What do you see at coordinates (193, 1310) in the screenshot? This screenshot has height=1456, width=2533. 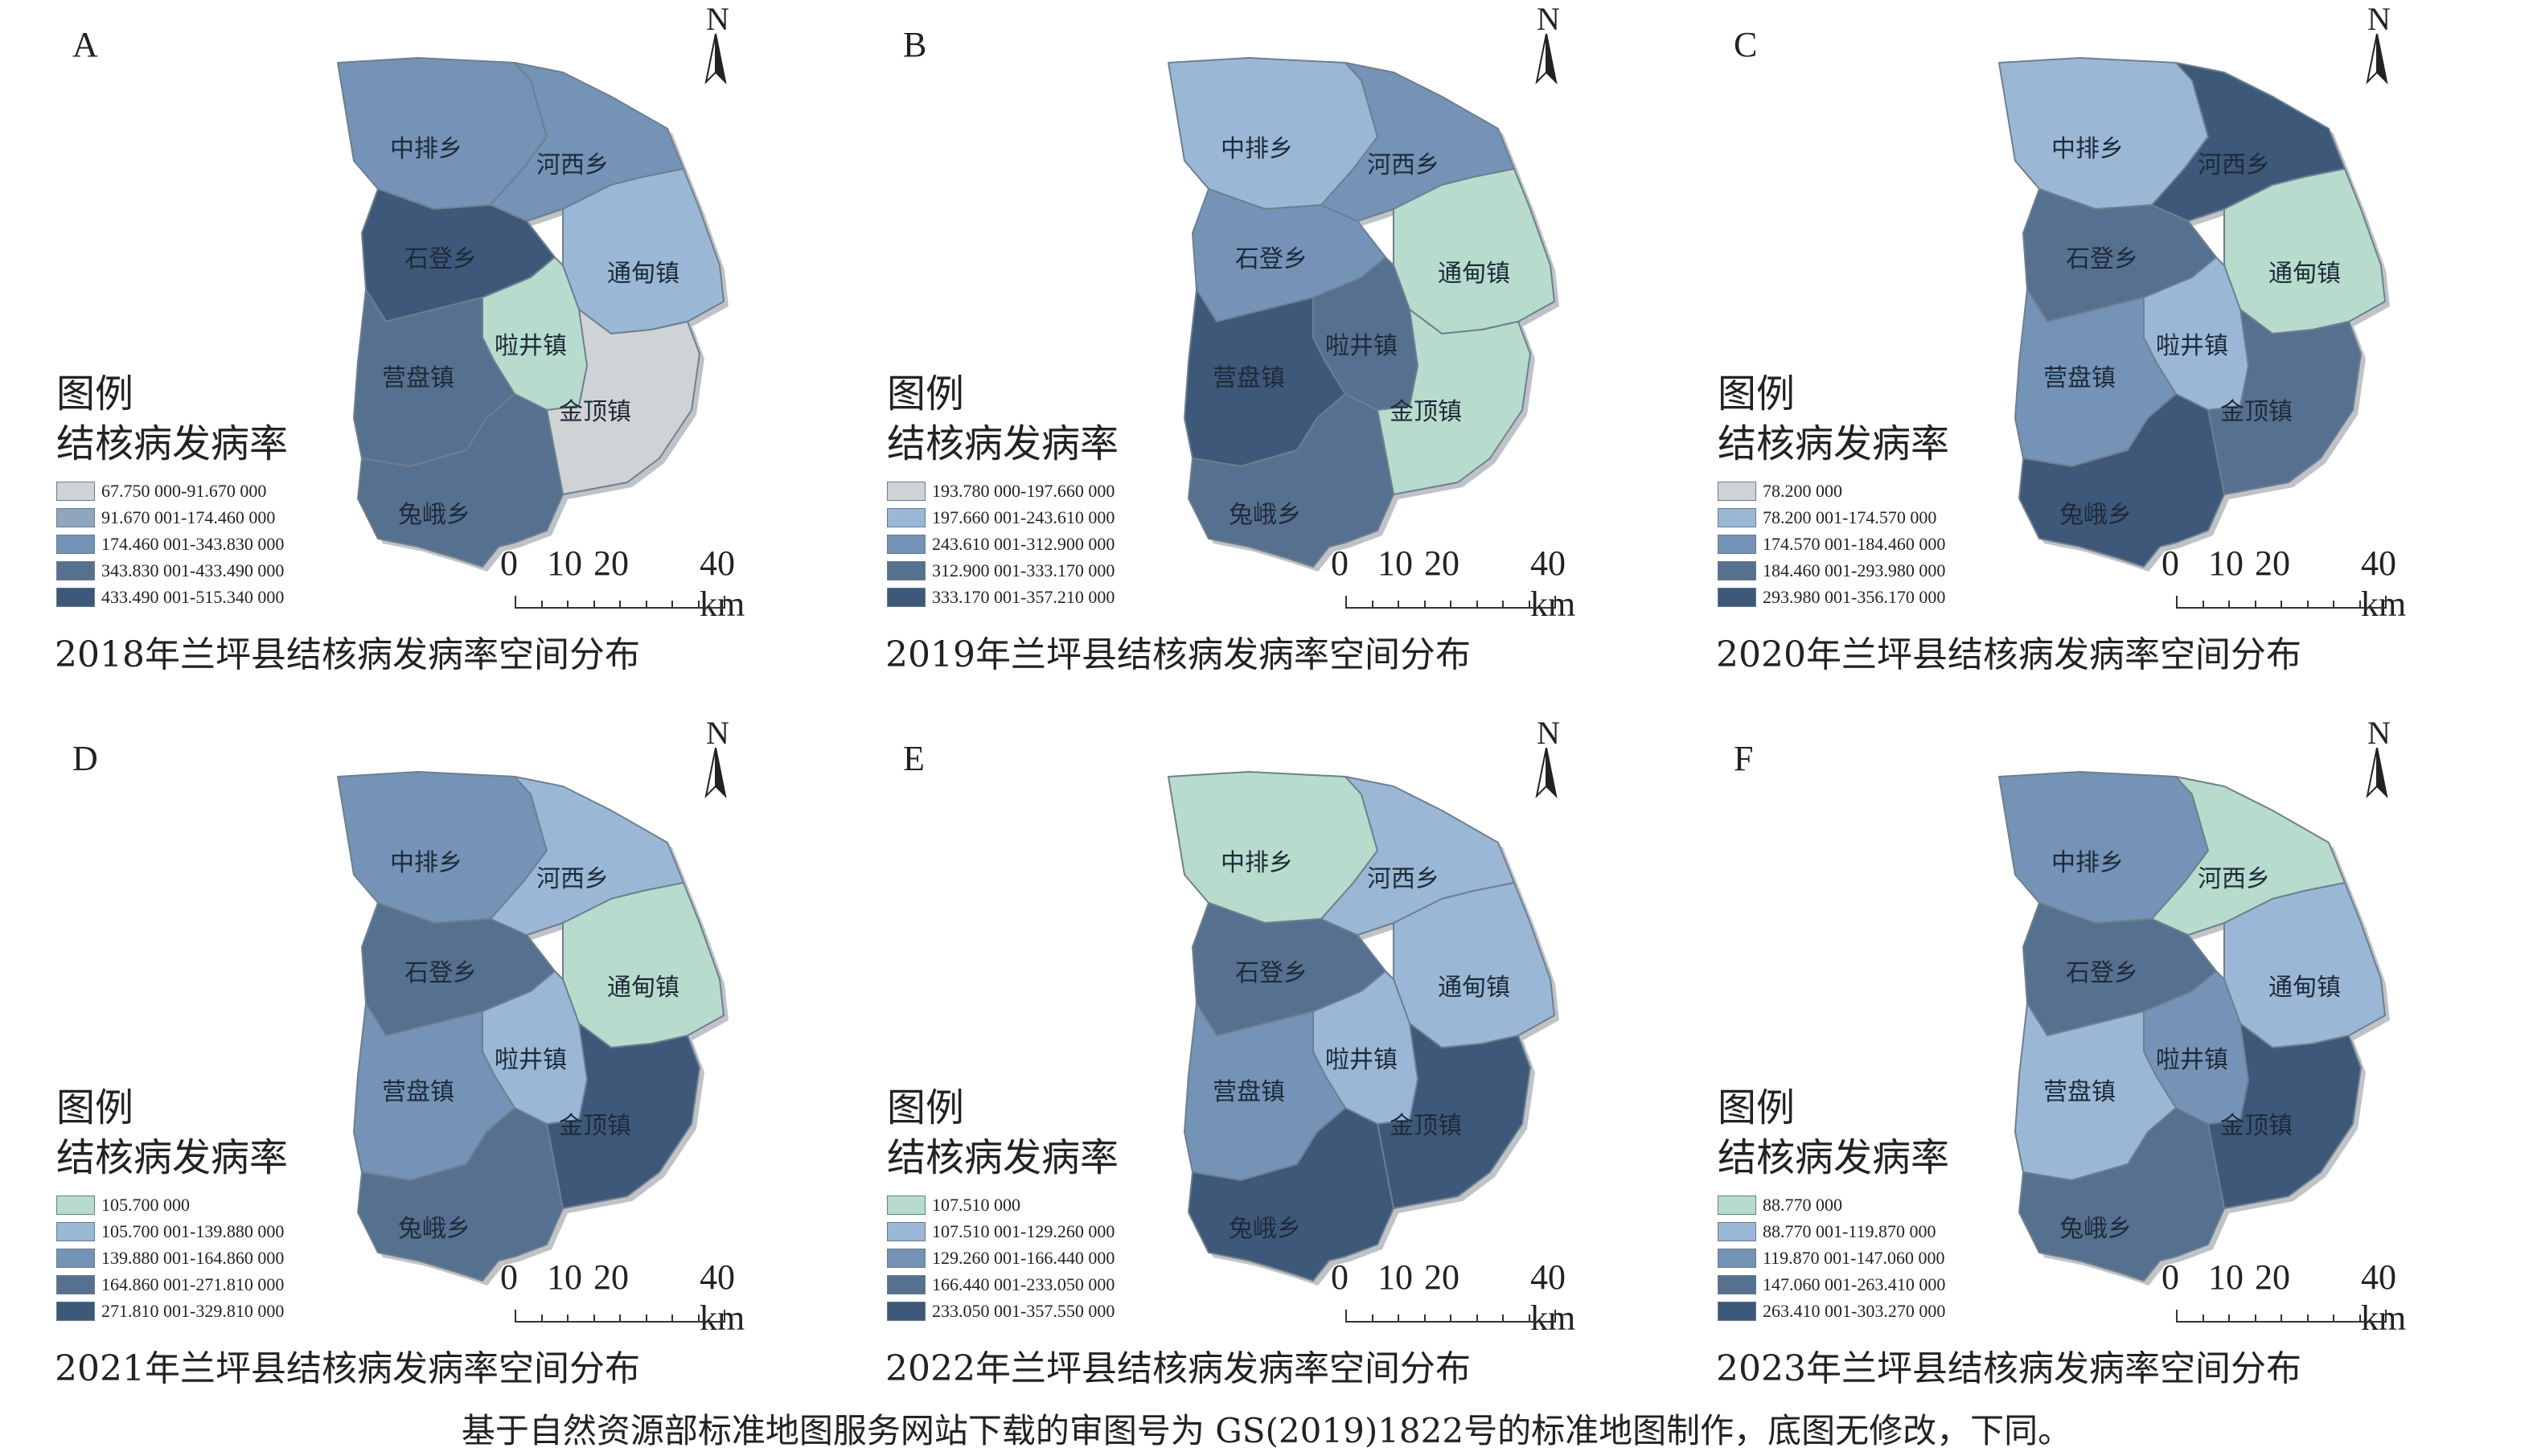 I see `legend-label: 271.810 001-329.810 000` at bounding box center [193, 1310].